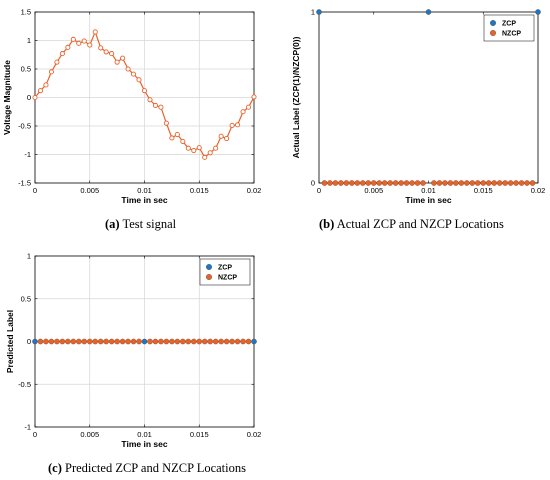  What do you see at coordinates (296, 97) in the screenshot?
I see `y-axis-label: Actual Label (ZCP(1)/NZCP(0))` at bounding box center [296, 97].